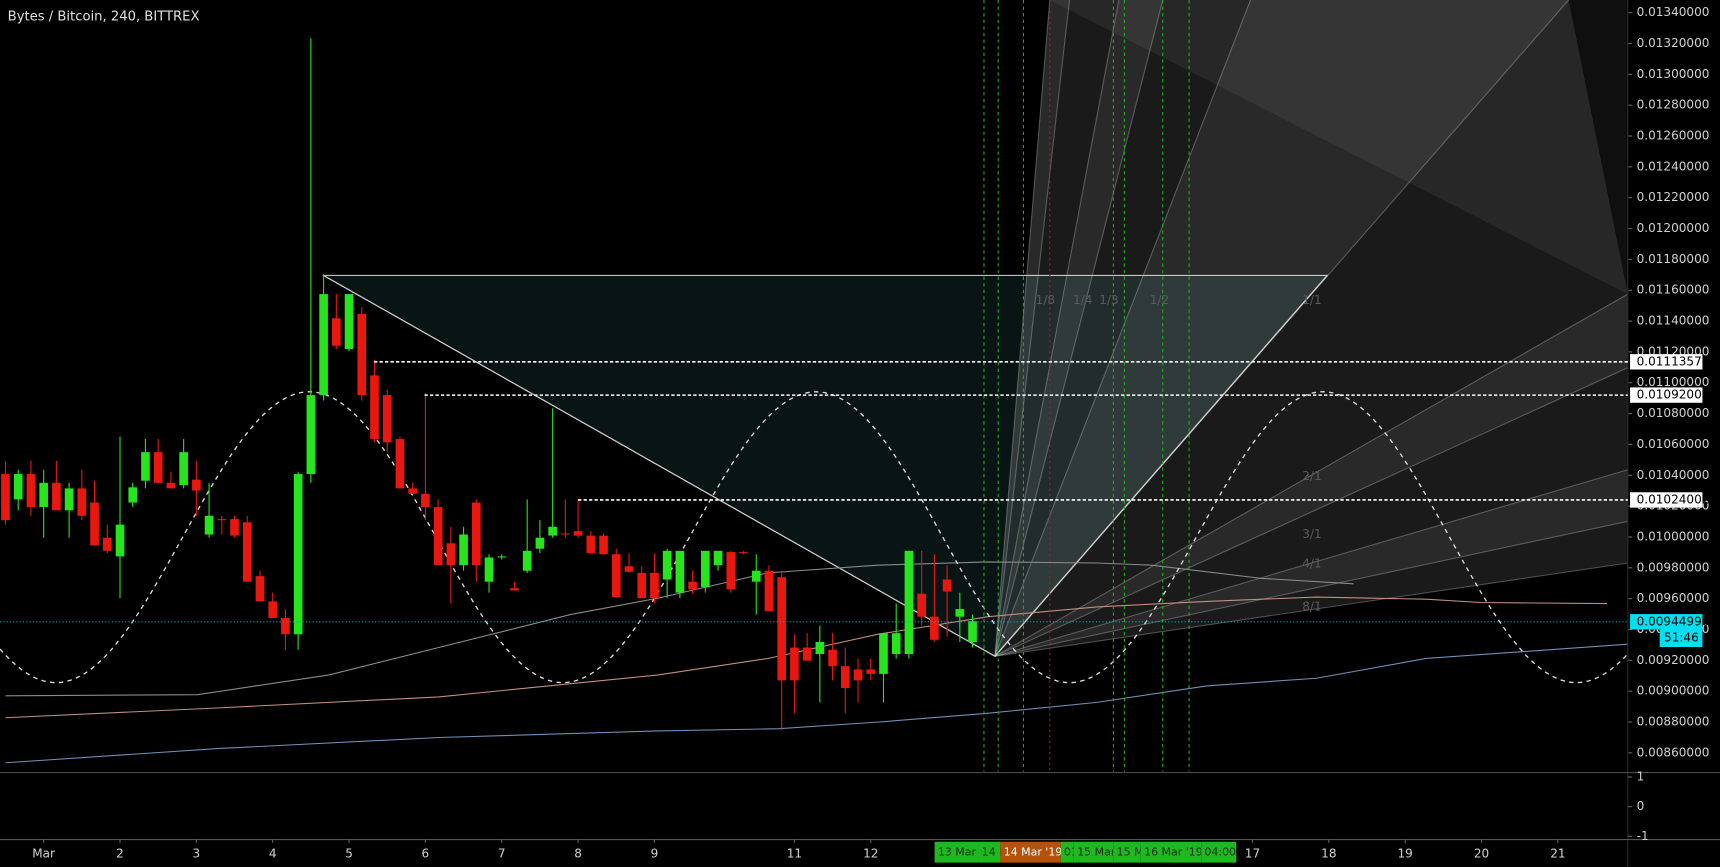 This screenshot has height=867, width=1720. I want to click on y-tick-label: 0.01080000, so click(1673, 413).